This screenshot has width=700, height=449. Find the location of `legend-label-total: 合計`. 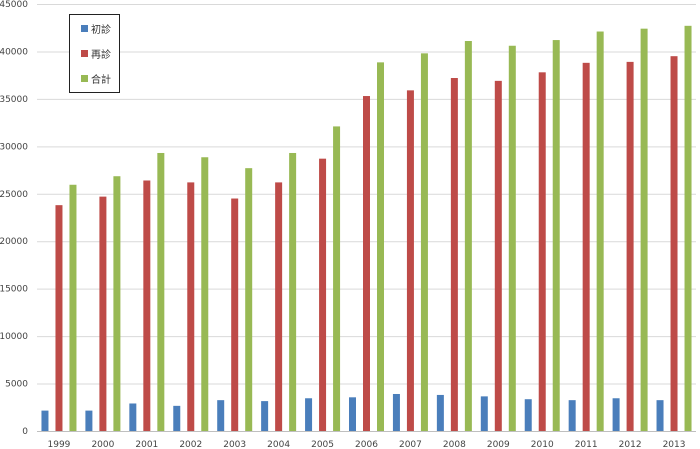

legend-label-total: 合計 is located at coordinates (101, 80).